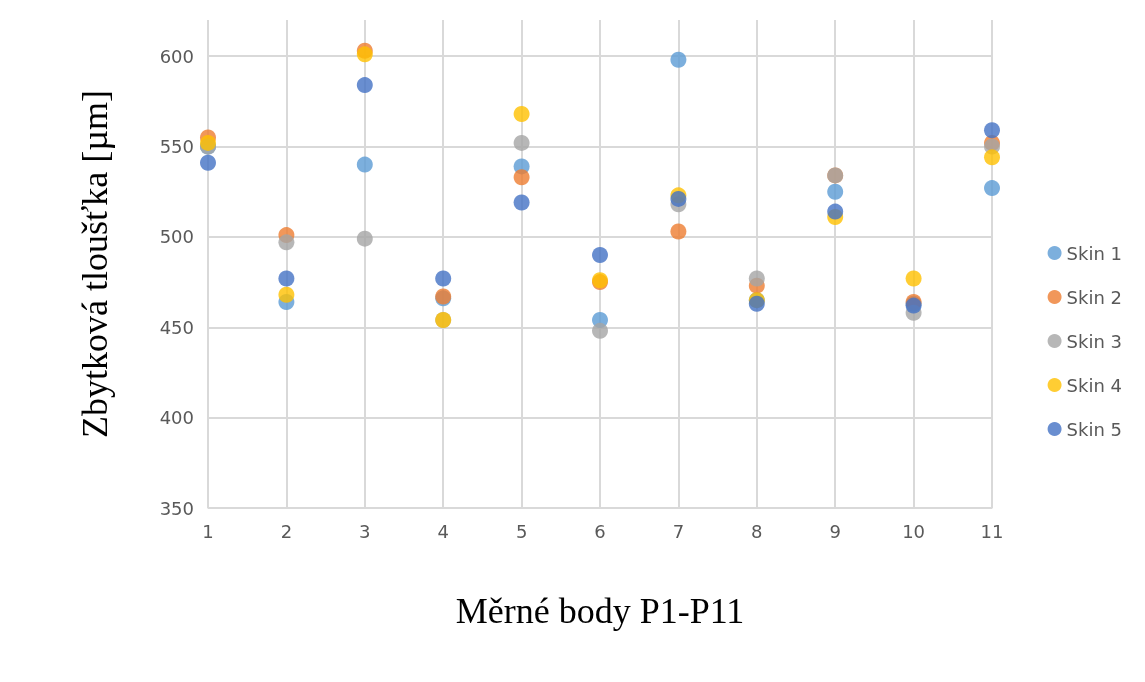  What do you see at coordinates (176, 147) in the screenshot?
I see `y-tick-label: 550` at bounding box center [176, 147].